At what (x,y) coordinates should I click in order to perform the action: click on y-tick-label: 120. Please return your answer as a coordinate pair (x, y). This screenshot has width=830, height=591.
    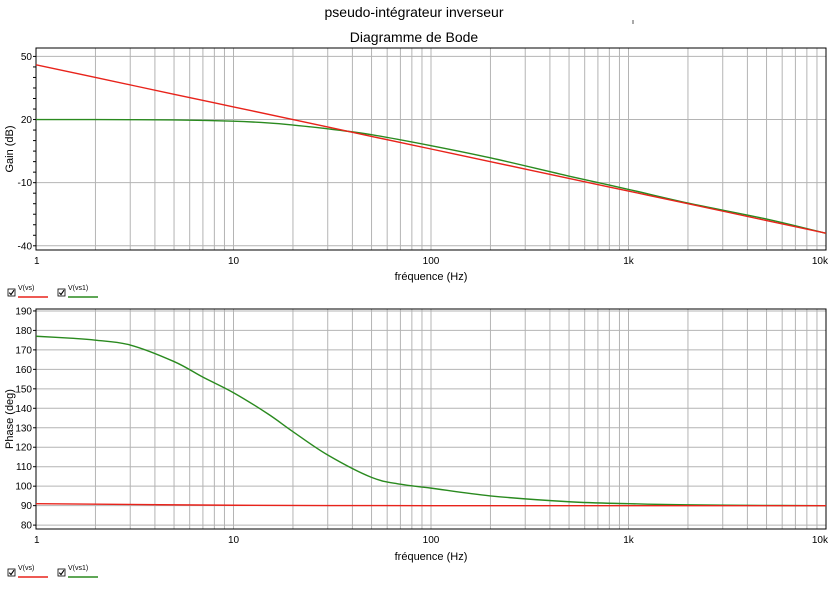
    Looking at the image, I should click on (23, 448).